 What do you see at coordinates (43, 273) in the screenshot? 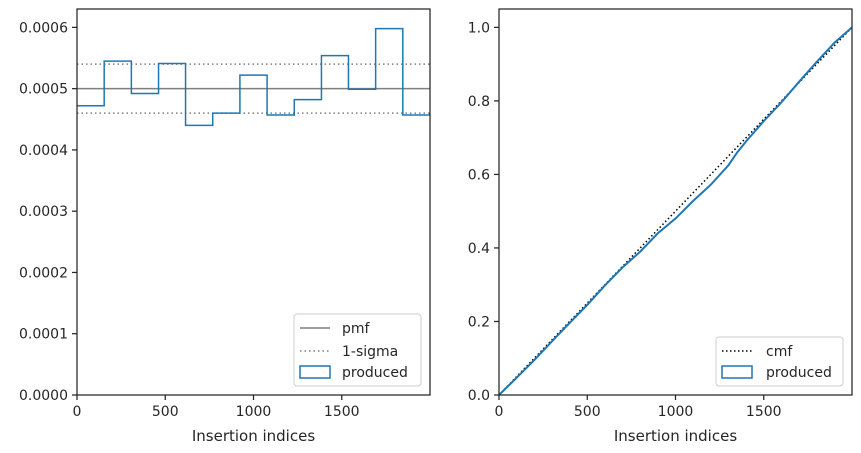
I see `pmf-y-tick-label: 0.0002` at bounding box center [43, 273].